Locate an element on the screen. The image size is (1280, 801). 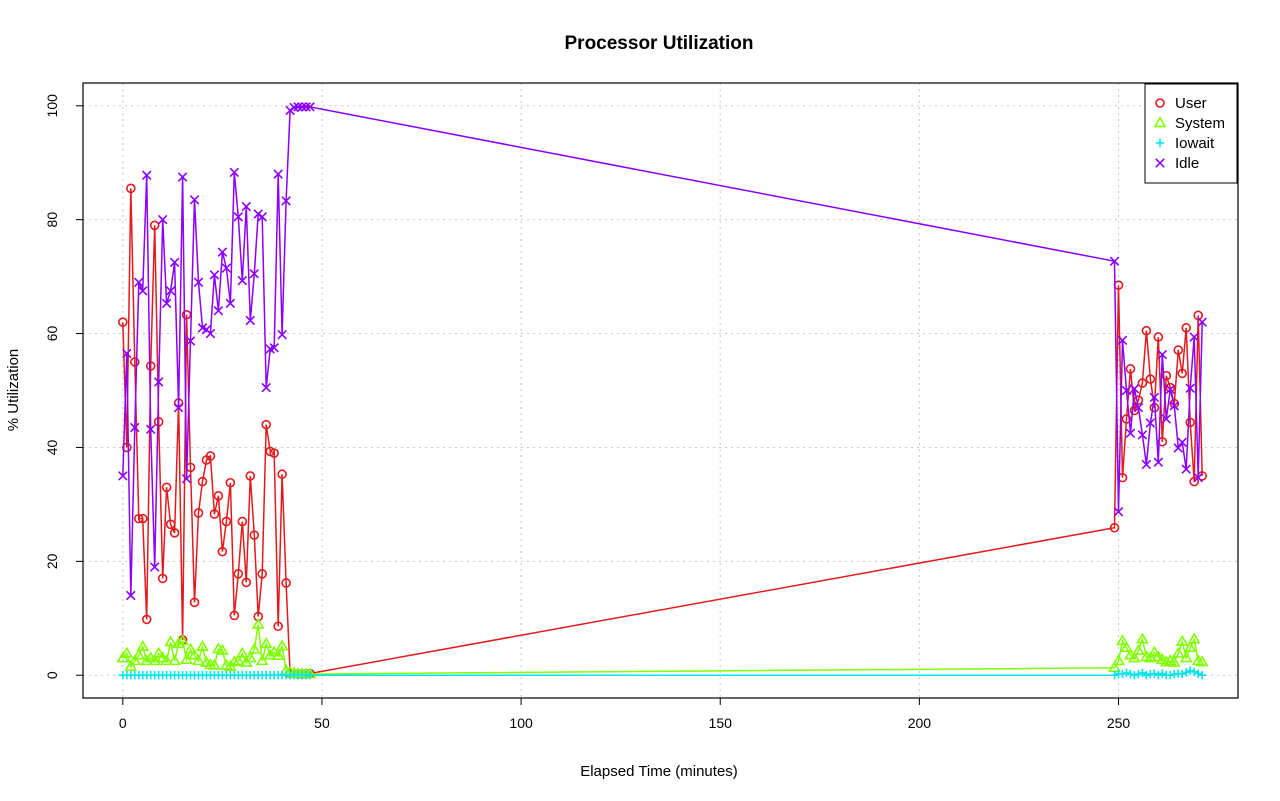
legend-system-label: System is located at coordinates (1200, 123).